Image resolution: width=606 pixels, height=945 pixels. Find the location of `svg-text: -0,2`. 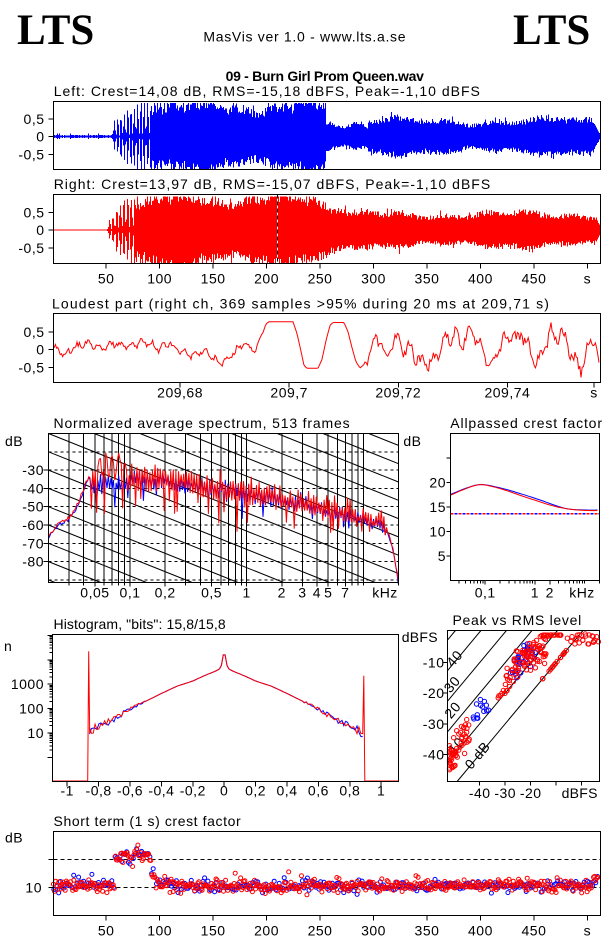

svg-text: -0,2 is located at coordinates (193, 791).